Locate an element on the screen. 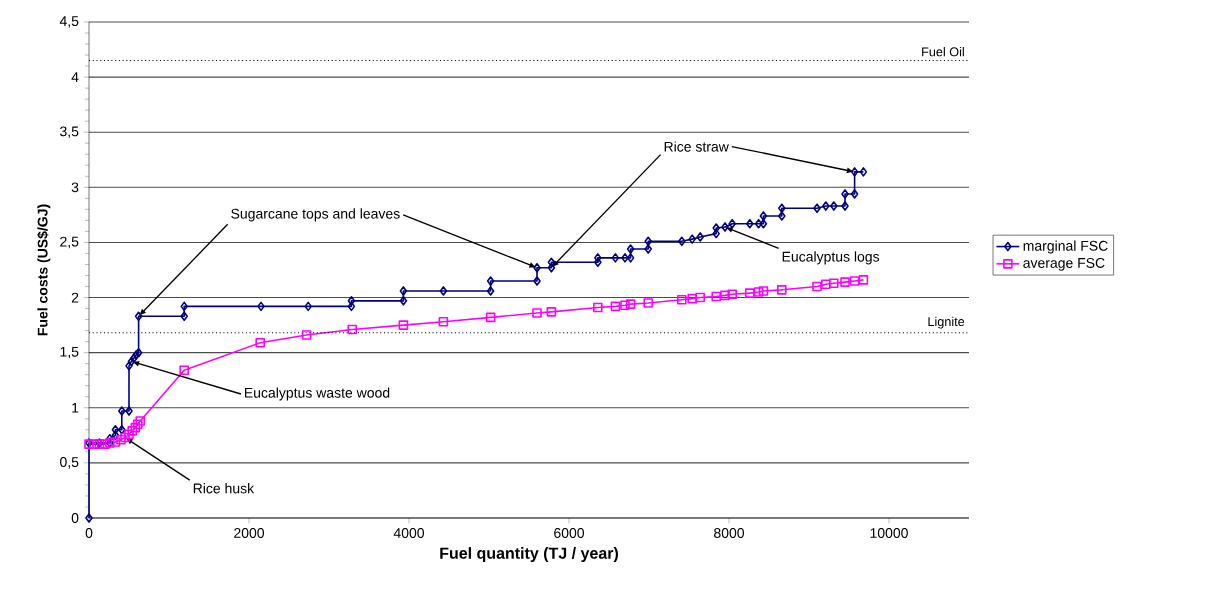 This screenshot has height=591, width=1211. y-tick-label: 2,5 is located at coordinates (69, 242).